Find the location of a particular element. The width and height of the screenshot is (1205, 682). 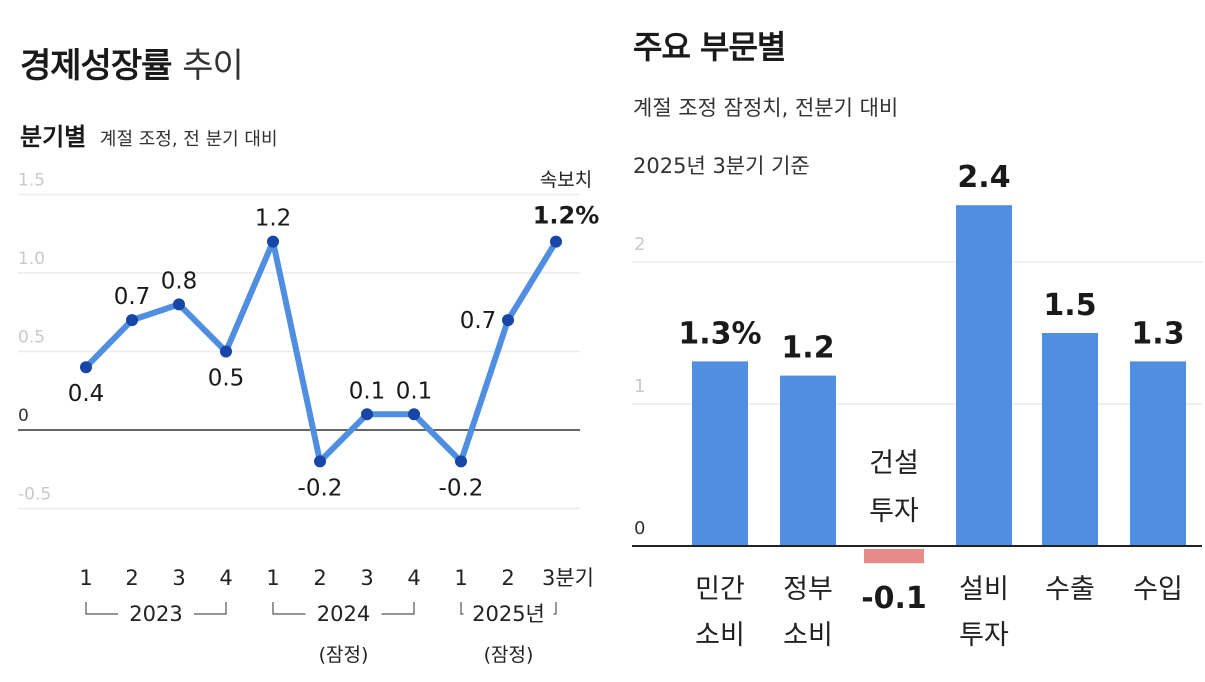

bar-value-label: 1.2 is located at coordinates (807, 348).